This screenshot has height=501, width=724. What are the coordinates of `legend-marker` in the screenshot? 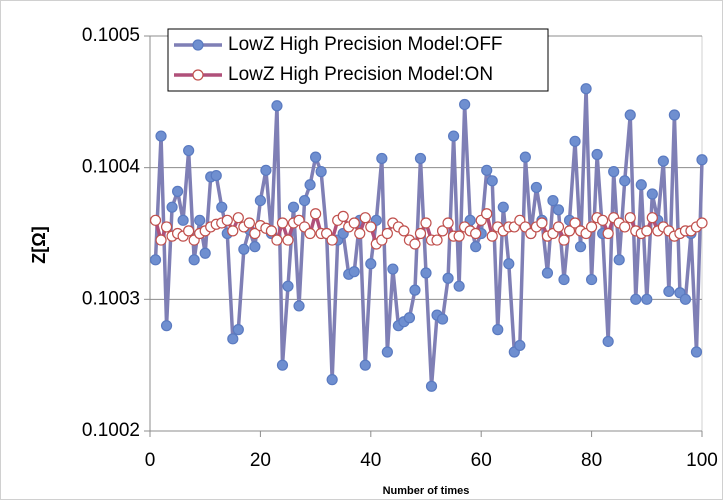 It's located at (198, 45).